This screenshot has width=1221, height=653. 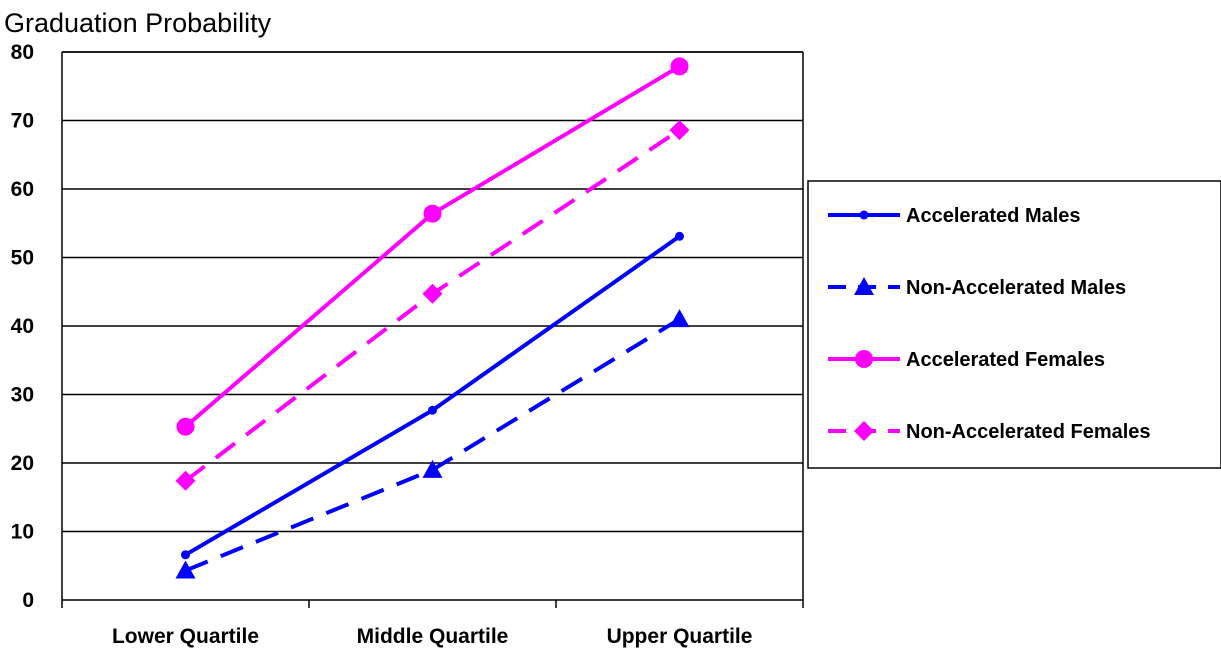 What do you see at coordinates (1028, 432) in the screenshot?
I see `legend-label: Non-Accelerated Females` at bounding box center [1028, 432].